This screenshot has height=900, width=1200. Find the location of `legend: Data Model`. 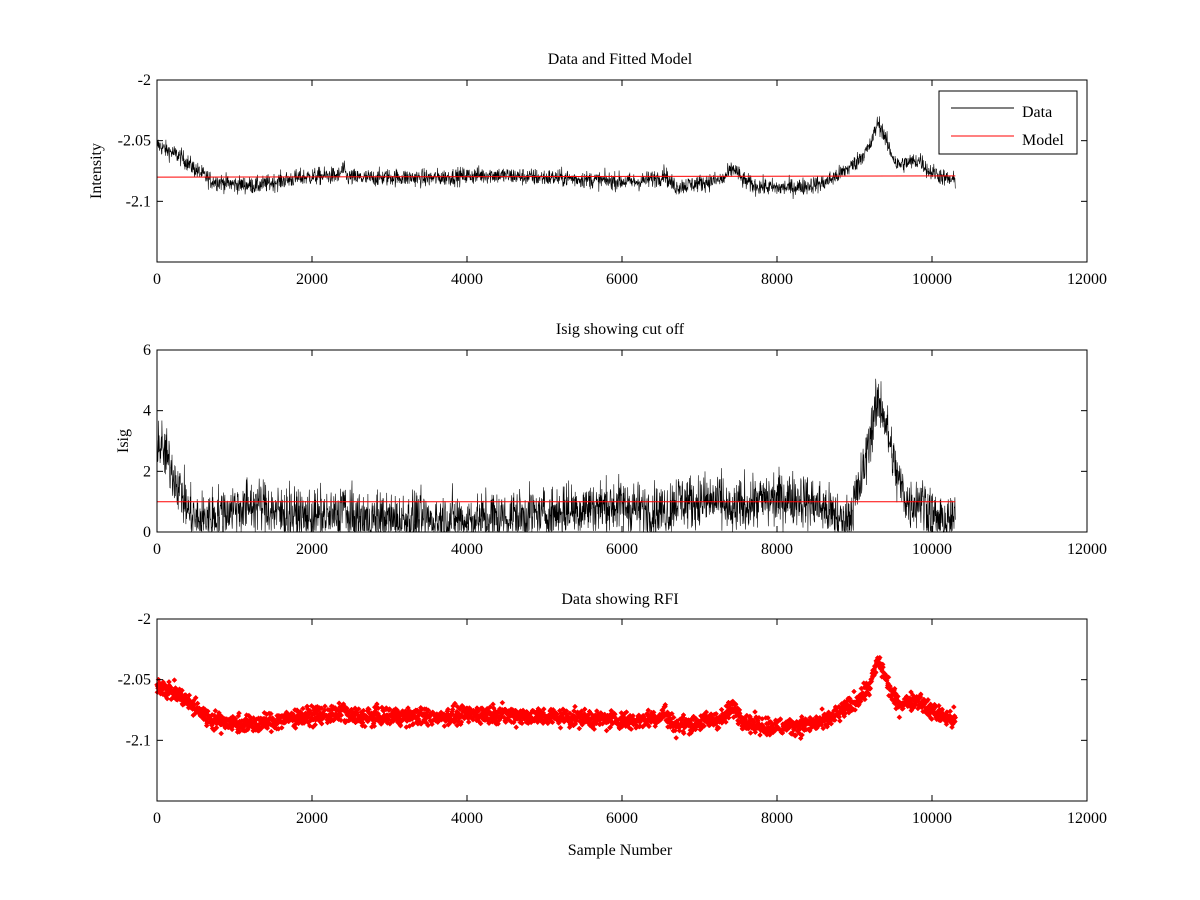

legend: Data Model is located at coordinates (1008, 122).